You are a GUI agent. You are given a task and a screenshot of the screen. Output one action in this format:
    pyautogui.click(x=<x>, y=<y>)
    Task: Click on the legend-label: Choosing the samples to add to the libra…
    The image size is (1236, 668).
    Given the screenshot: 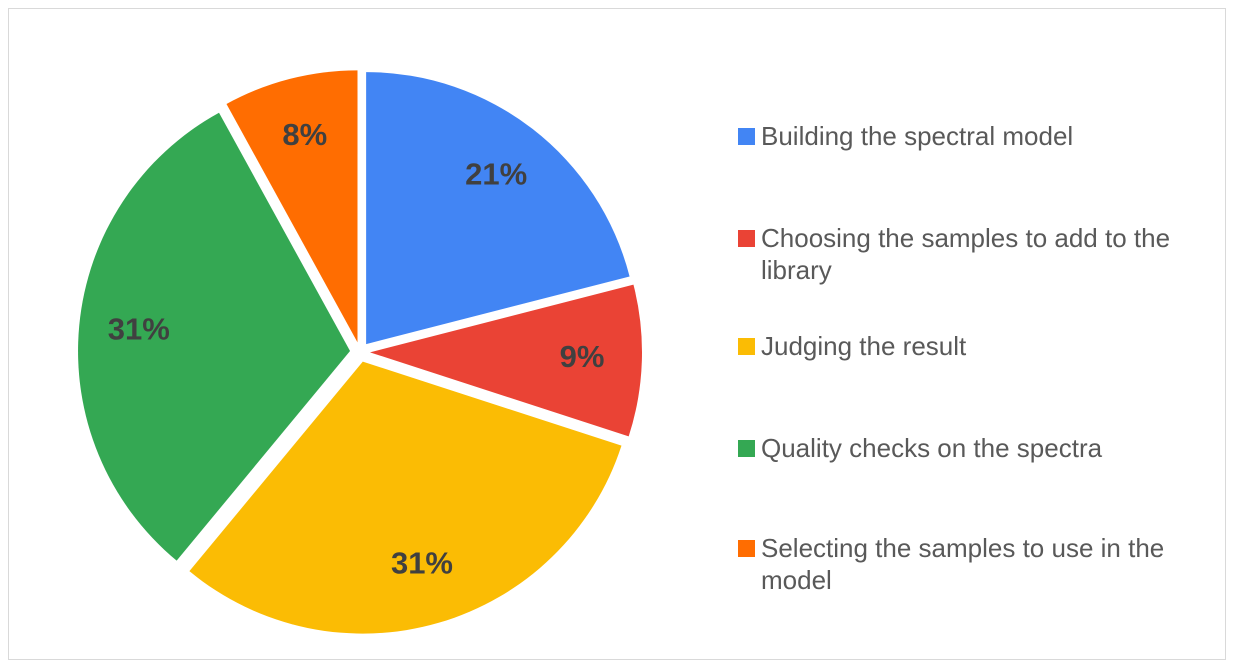 What is the action you would take?
    pyautogui.click(x=966, y=254)
    